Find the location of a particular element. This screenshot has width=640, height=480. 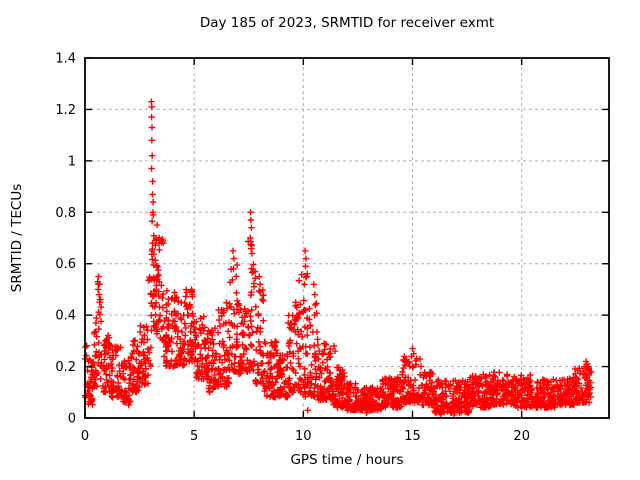

x-tick-label-15: 15 is located at coordinates (412, 436).